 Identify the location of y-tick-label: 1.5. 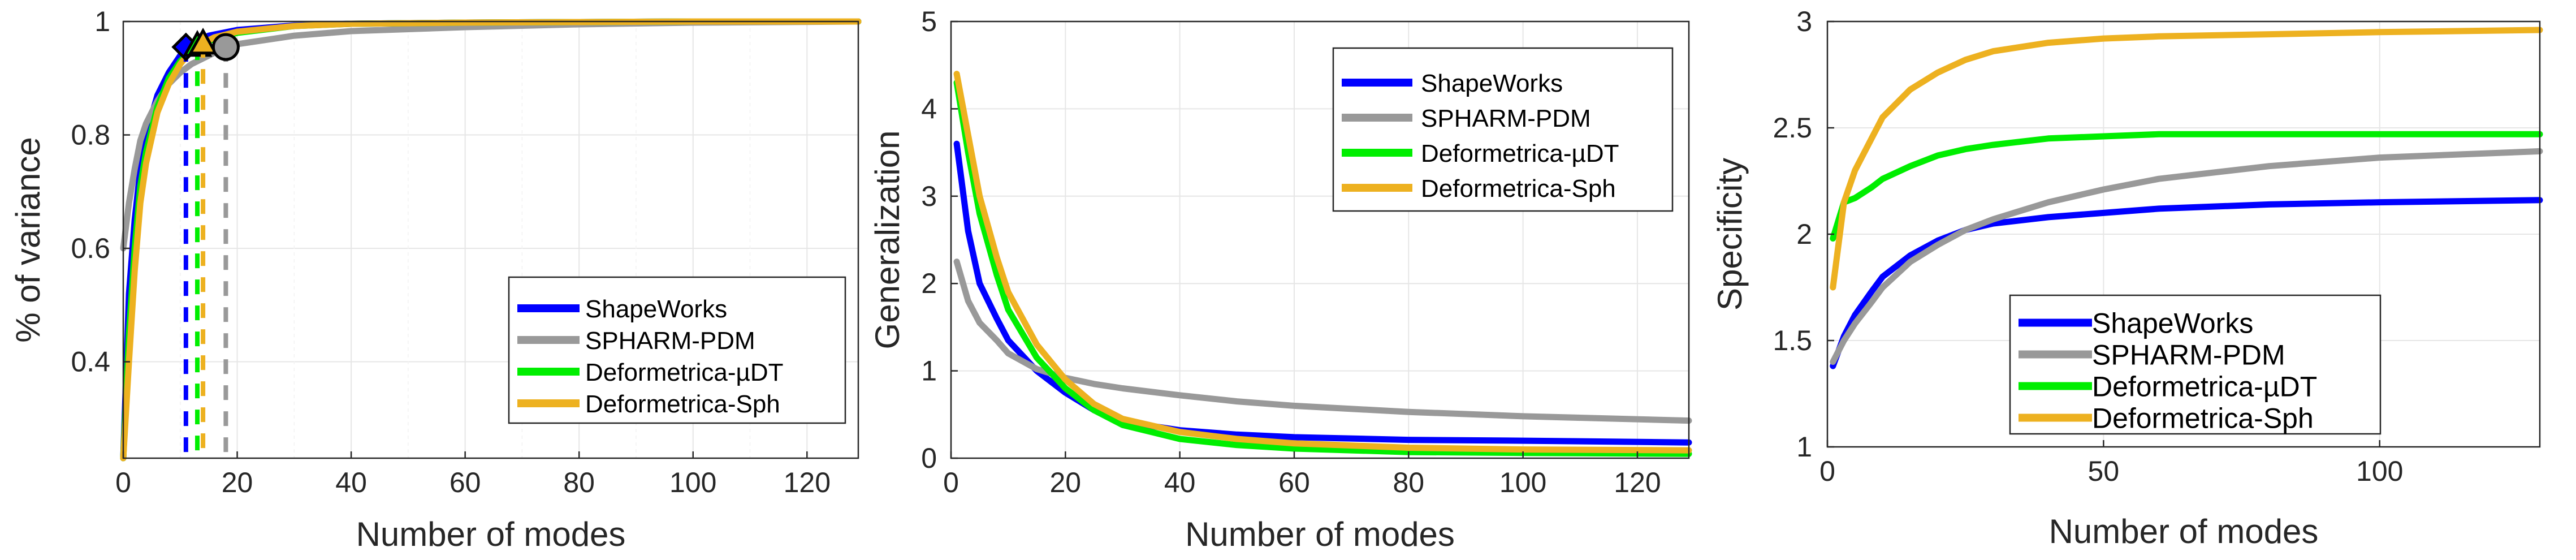
(1792, 340).